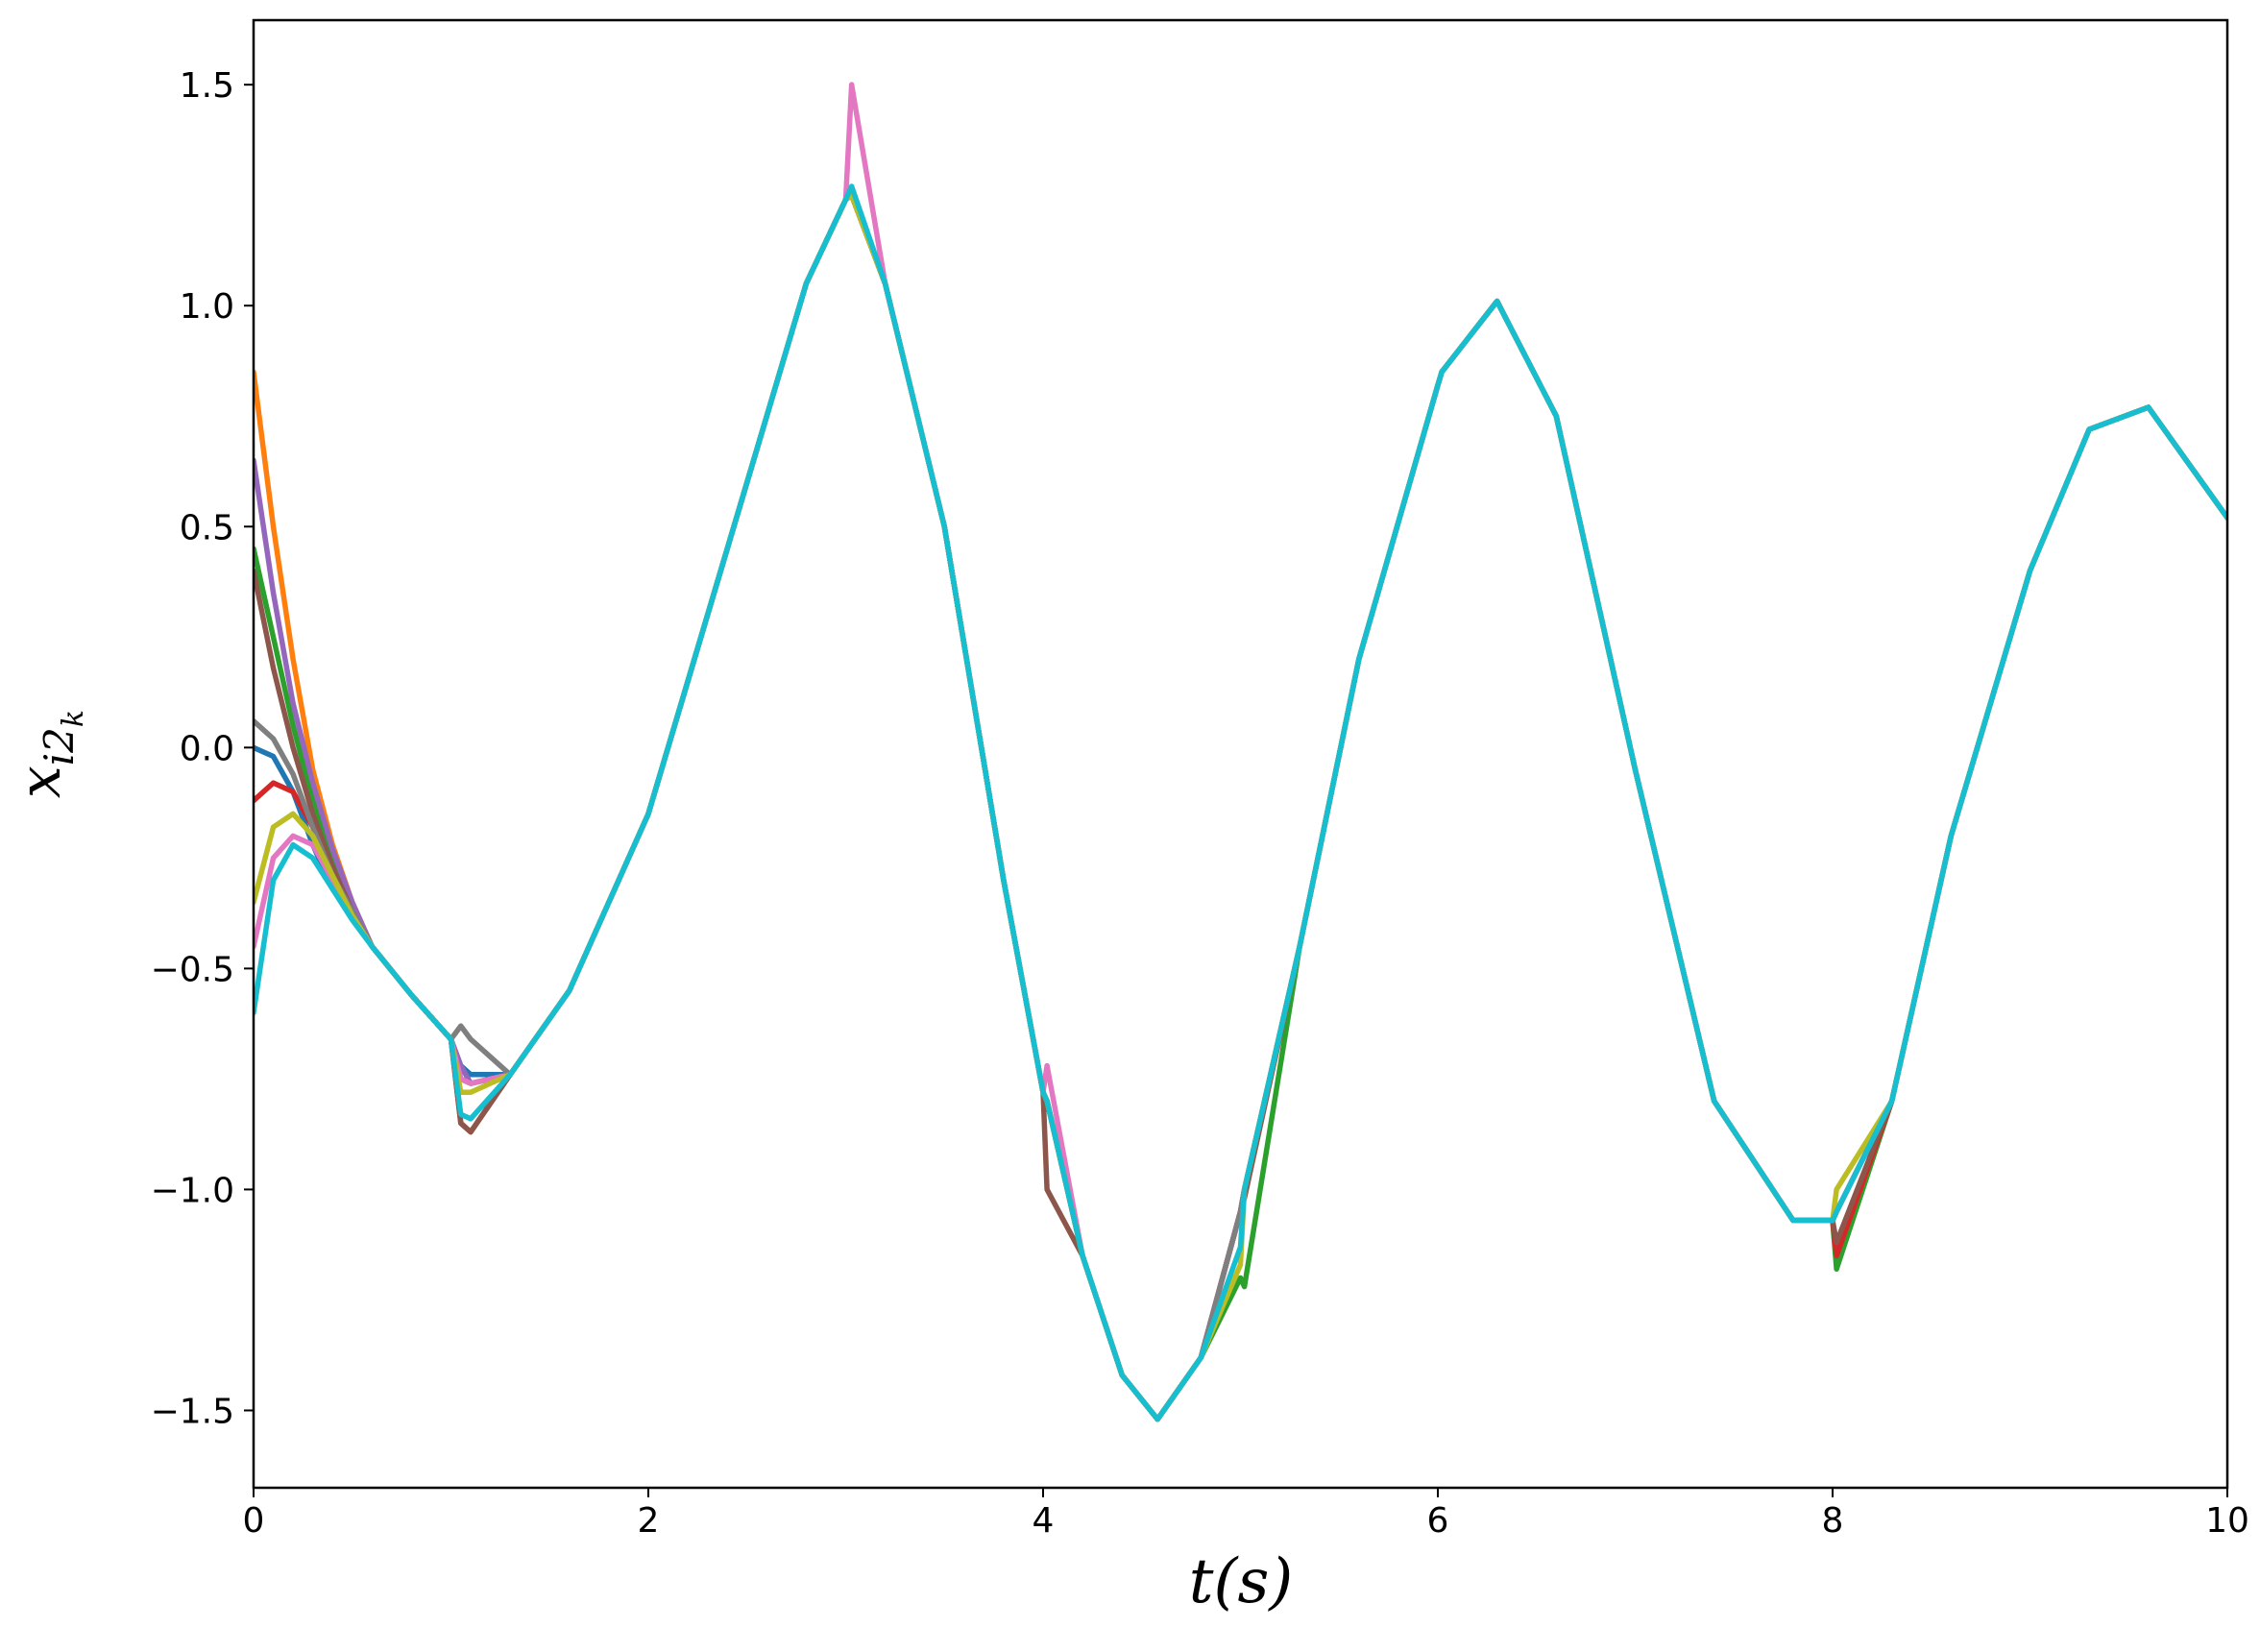 This screenshot has width=2260, height=1652. Describe the element at coordinates (59, 746) in the screenshot. I see `y-label-sub: i2` at that location.